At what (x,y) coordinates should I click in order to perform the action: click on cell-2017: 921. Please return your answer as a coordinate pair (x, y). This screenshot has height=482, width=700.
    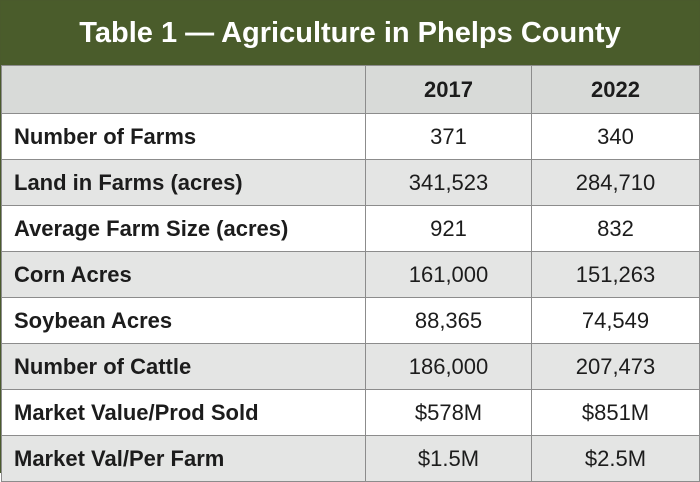
    Looking at the image, I should click on (448, 228).